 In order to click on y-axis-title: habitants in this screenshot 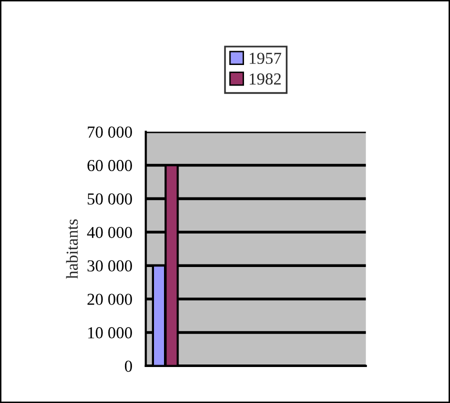, I will do `click(72, 249)`.